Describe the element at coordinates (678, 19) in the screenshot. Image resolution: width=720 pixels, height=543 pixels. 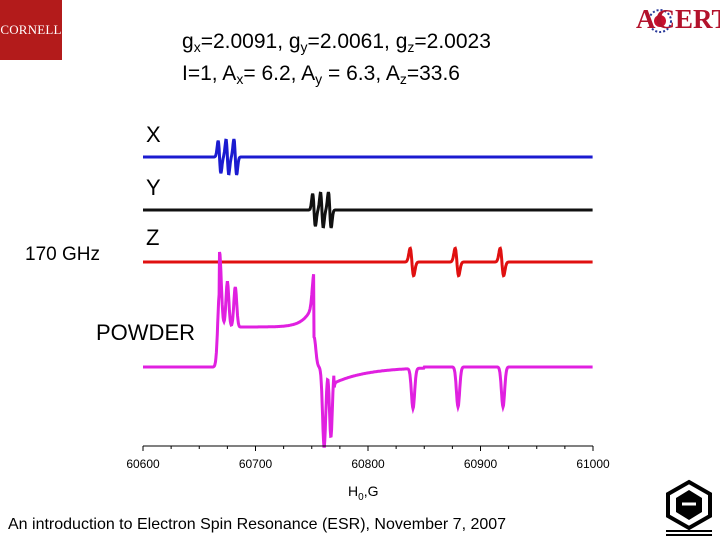
I see `acert-logo-text: ACERT` at that location.